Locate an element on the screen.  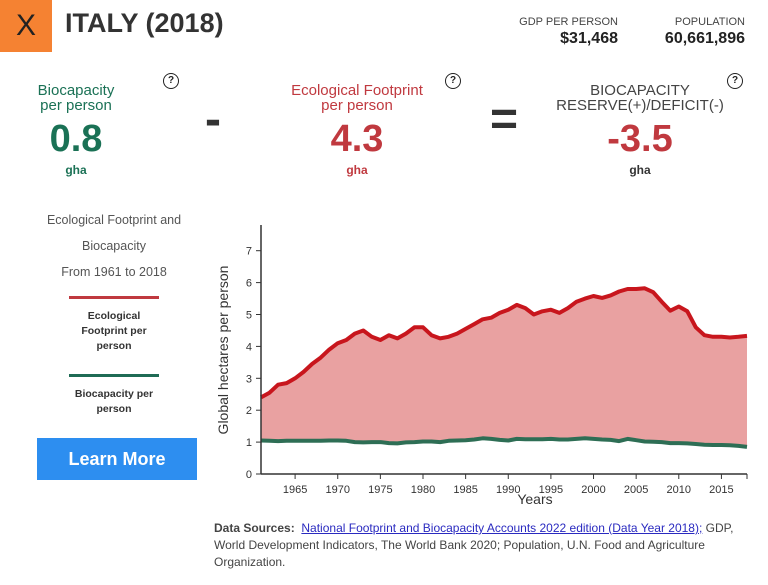
y-tick-label: 7 is located at coordinates (249, 252).